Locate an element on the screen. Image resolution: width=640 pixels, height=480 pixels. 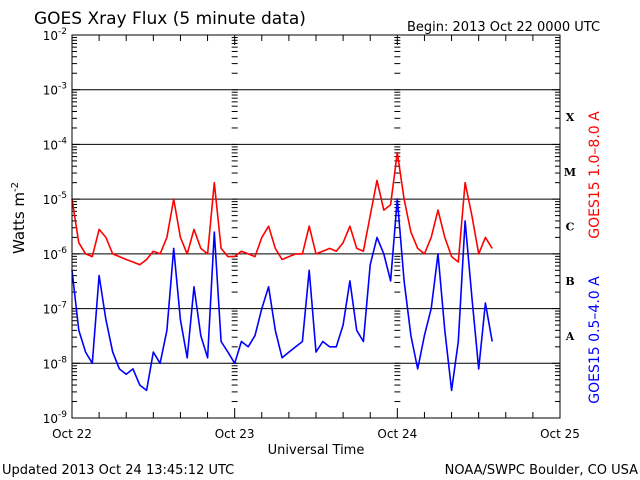
y-tick-label: 10⁻⁸ is located at coordinates (55, 363).